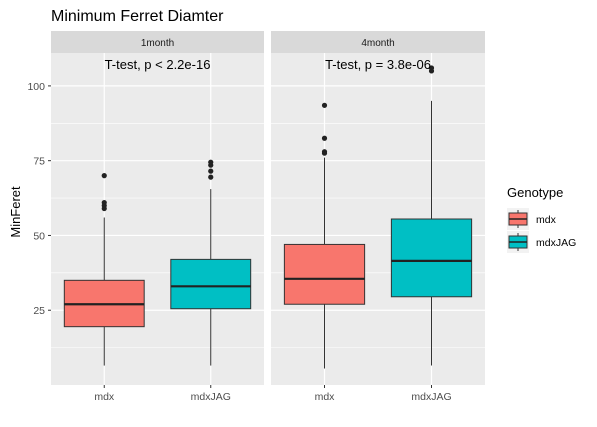 The image size is (597, 427). I want to click on legend-title: Genotype, so click(535, 192).